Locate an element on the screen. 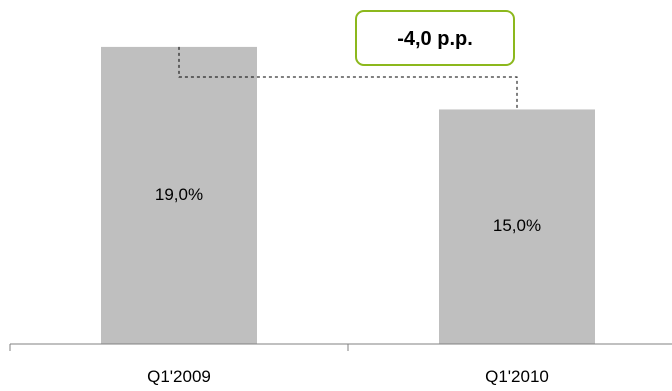 The height and width of the screenshot is (391, 672). bar-q1-2010 is located at coordinates (517, 226).